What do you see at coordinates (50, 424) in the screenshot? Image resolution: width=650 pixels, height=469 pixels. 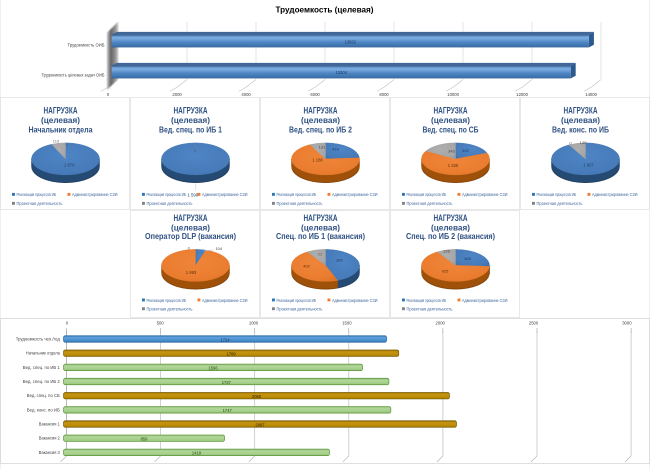 I see `svg-text: Вакансия 1` at bounding box center [50, 424].